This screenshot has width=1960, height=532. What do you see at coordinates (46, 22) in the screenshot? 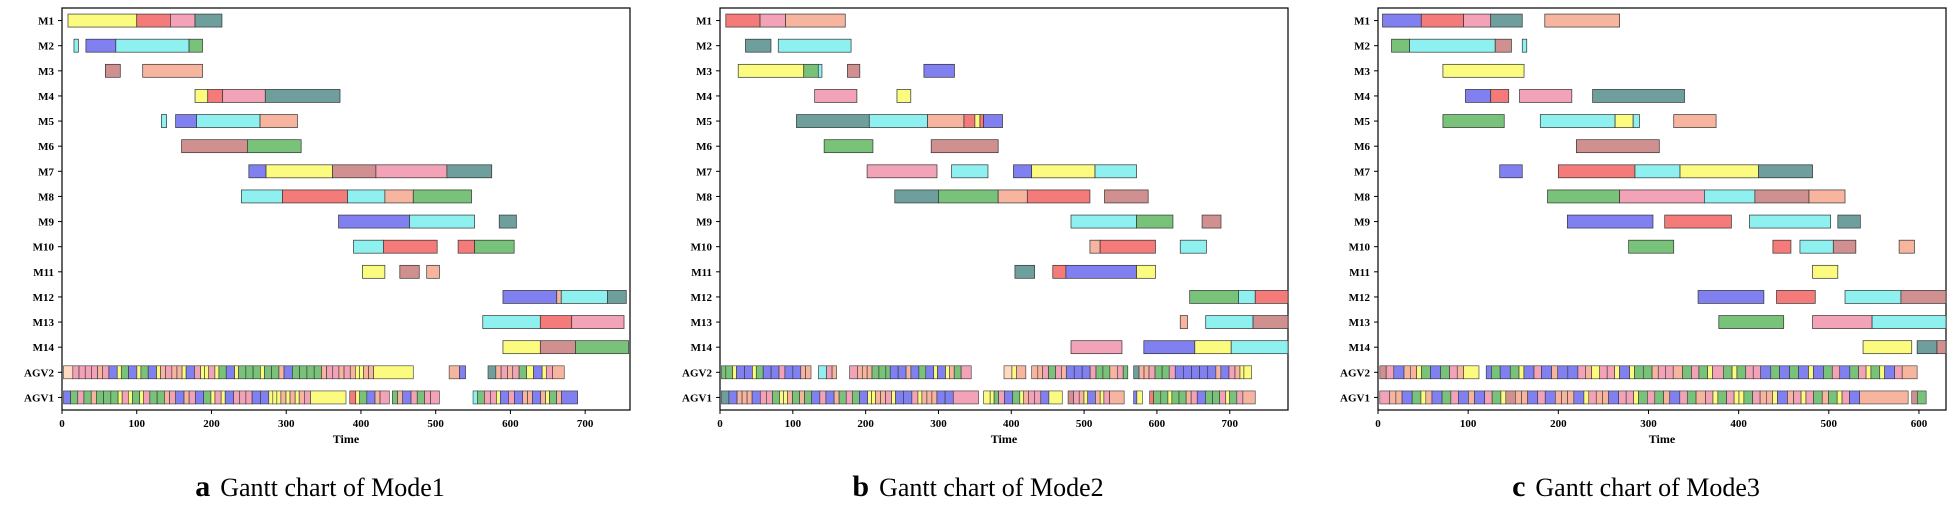
I see `row-label: M1` at bounding box center [46, 22].